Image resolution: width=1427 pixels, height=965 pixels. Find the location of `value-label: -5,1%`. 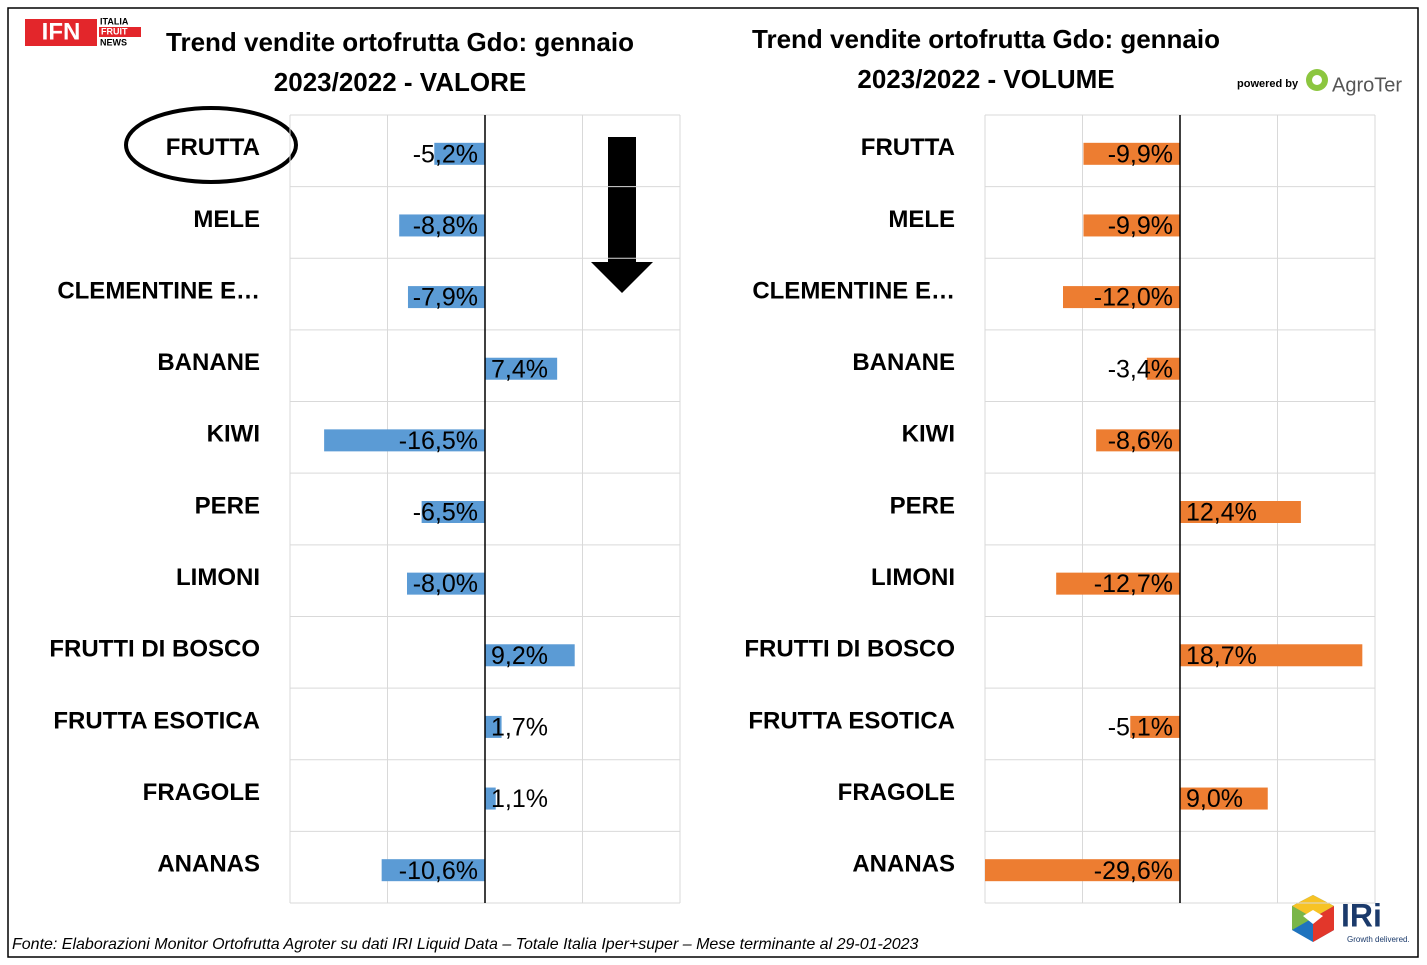

value-label: -5,1% is located at coordinates (1140, 728).